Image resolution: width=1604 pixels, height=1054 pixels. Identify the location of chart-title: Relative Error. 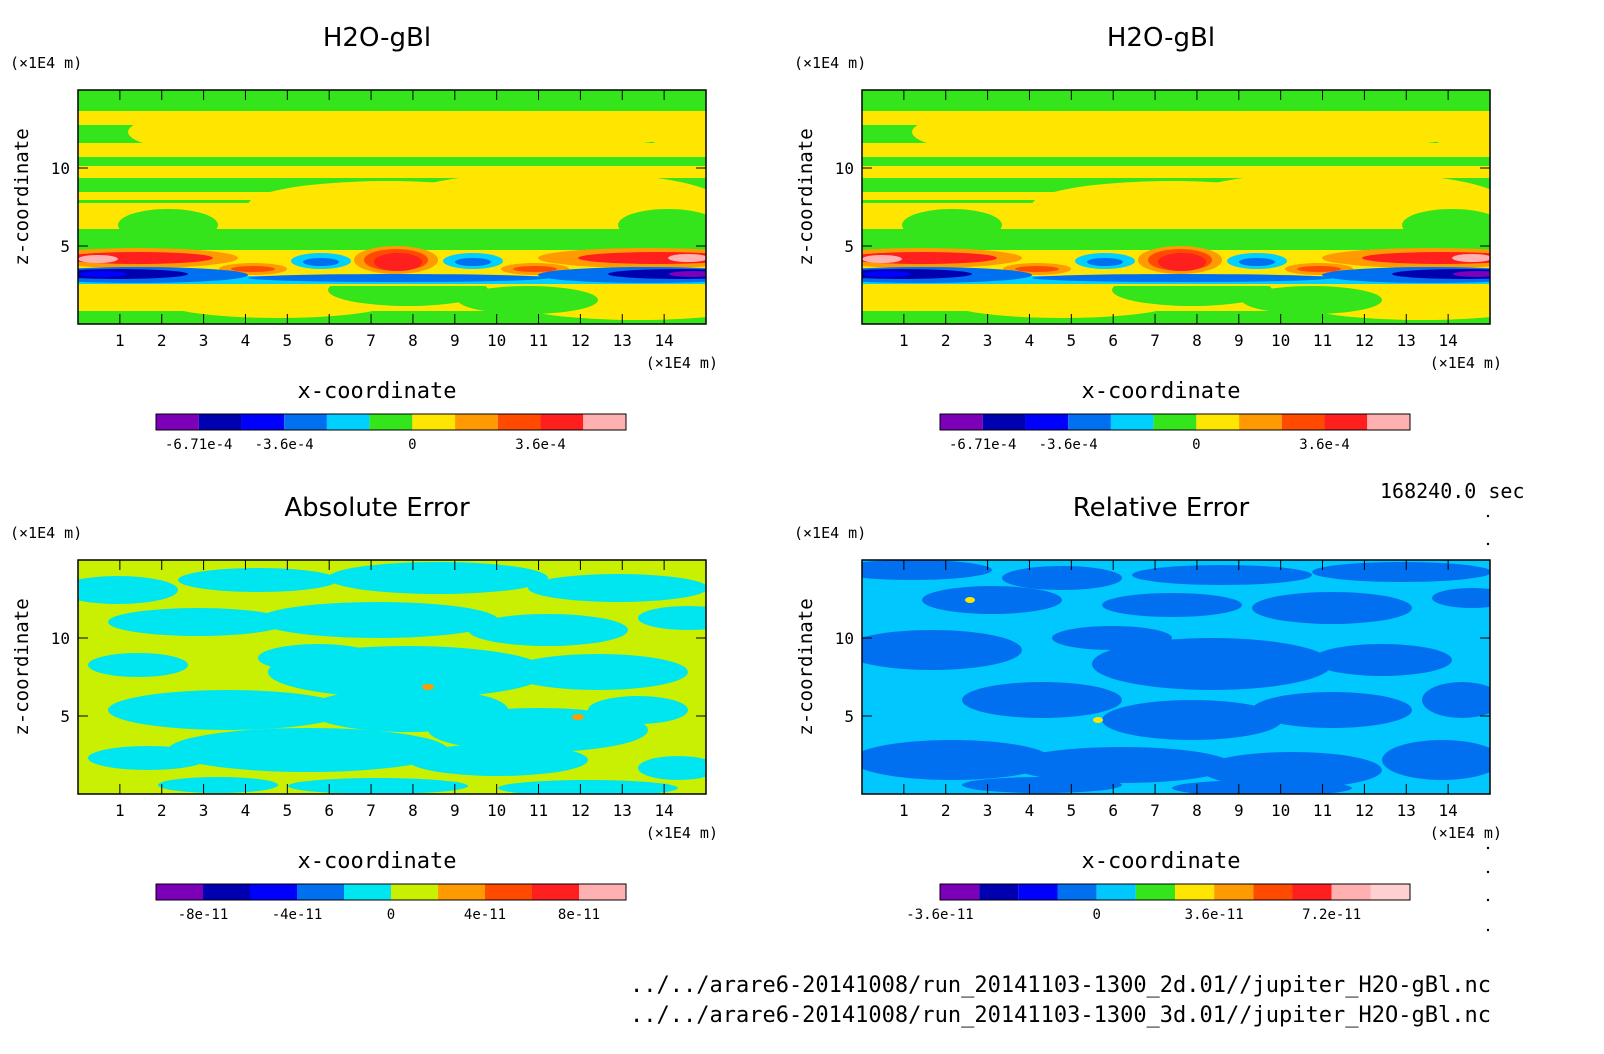
(1161, 508).